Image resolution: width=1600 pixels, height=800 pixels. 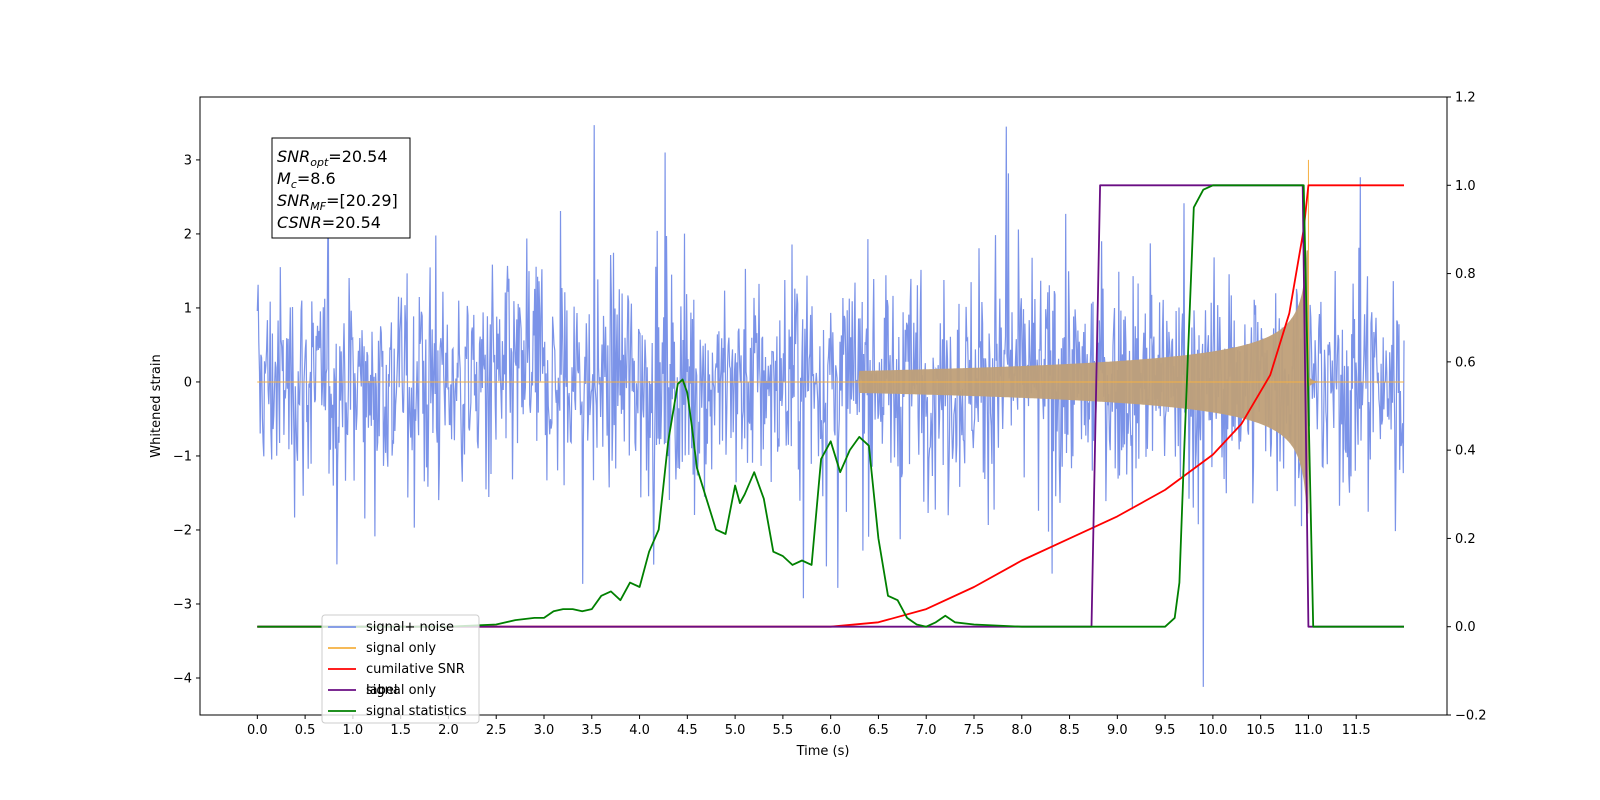 I want to click on y2-tick-label: 0.2, so click(x=1465, y=539).